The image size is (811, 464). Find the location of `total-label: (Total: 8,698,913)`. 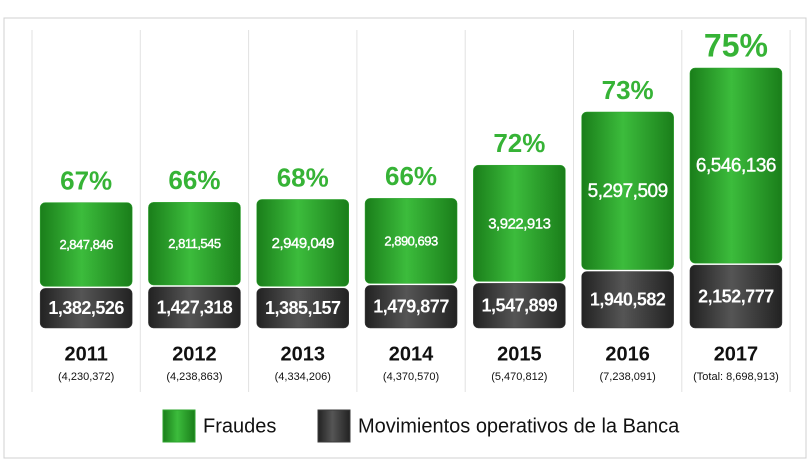

total-label: (Total: 8,698,913) is located at coordinates (736, 377).